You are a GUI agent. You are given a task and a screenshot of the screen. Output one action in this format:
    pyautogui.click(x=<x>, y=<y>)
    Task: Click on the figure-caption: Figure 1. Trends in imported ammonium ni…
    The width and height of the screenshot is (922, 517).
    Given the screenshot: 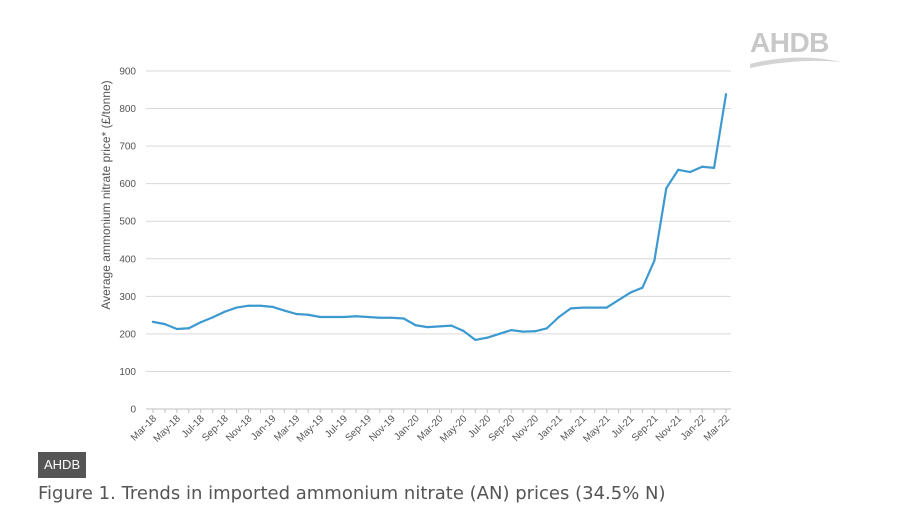 What is the action you would take?
    pyautogui.click(x=352, y=493)
    